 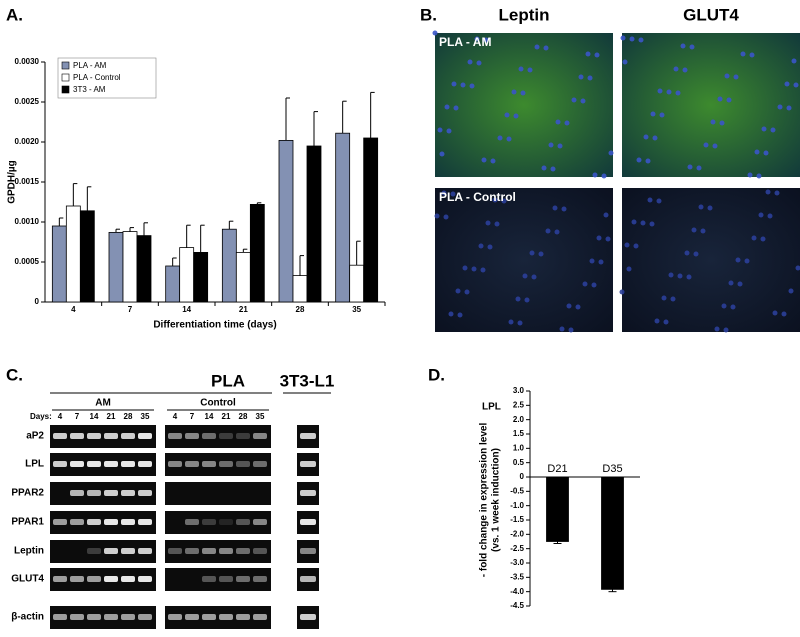 I want to click on y-tick-label: 0.0010, so click(x=27, y=221).